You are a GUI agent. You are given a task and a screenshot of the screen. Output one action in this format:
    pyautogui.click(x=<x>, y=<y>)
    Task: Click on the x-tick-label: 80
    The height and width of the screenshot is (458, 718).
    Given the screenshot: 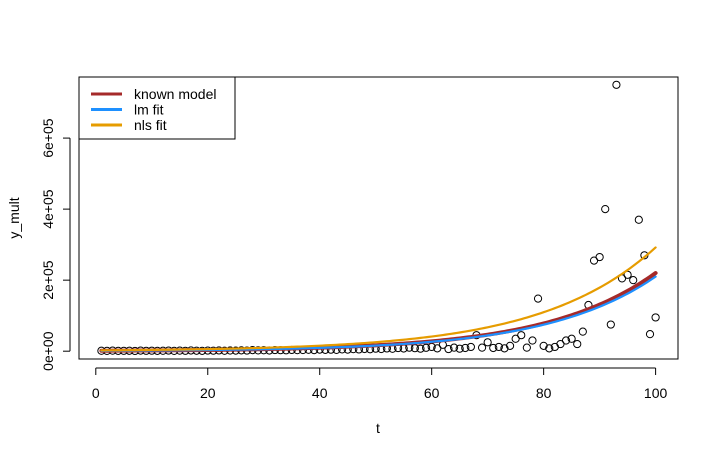 What is the action you would take?
    pyautogui.click(x=544, y=393)
    